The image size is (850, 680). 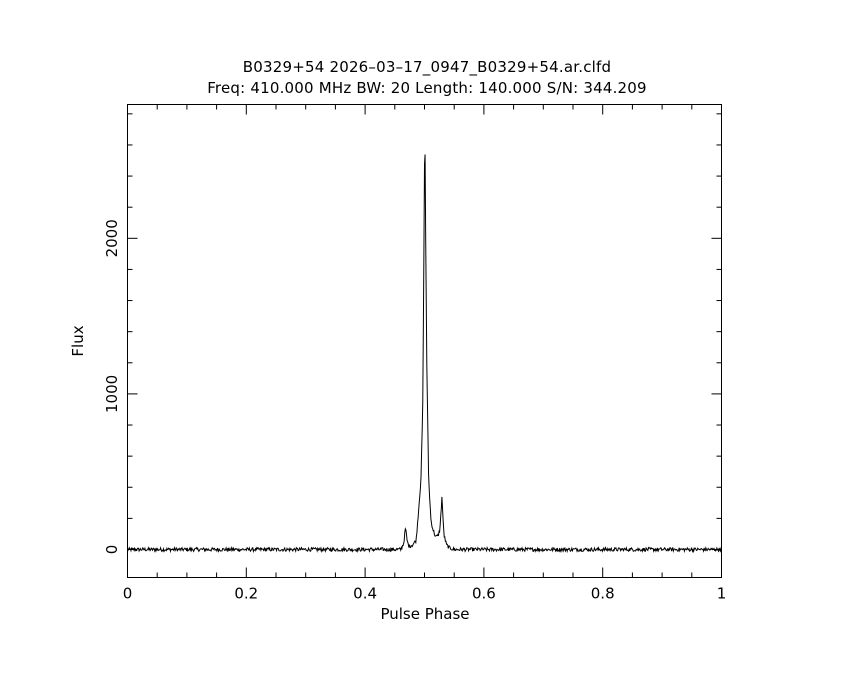 What do you see at coordinates (128, 594) in the screenshot?
I see `x-tick-label: 0` at bounding box center [128, 594].